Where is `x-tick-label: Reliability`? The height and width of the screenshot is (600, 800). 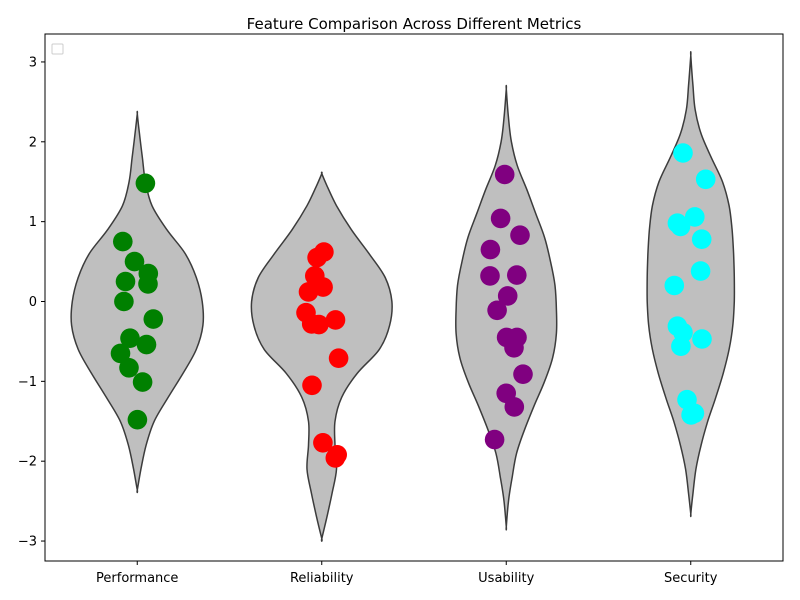
x-tick-label: Reliability is located at coordinates (322, 578).